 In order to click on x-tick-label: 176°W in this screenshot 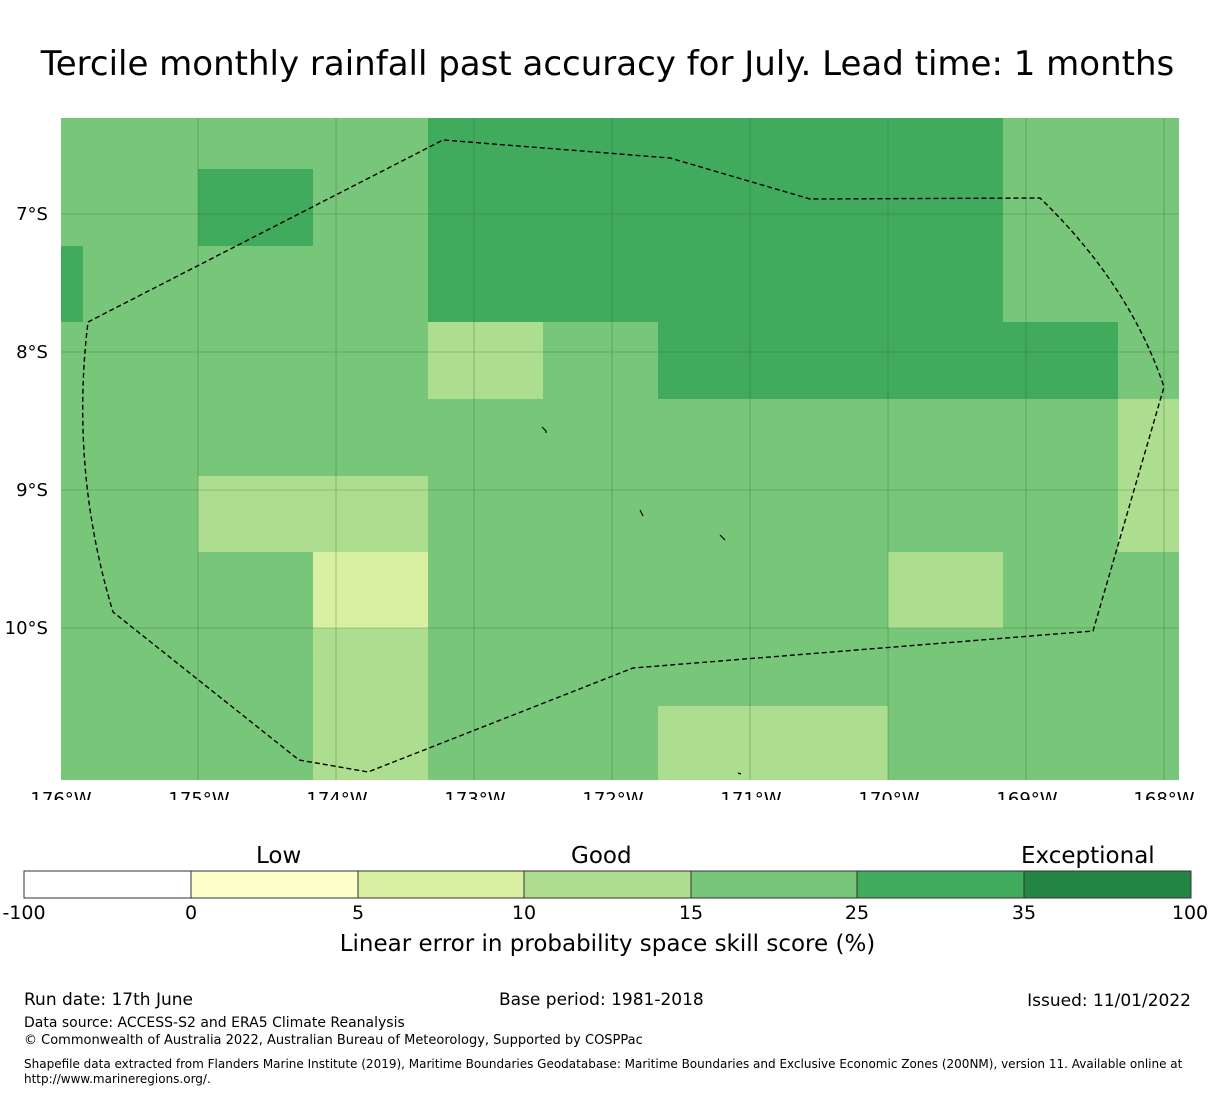, I will do `click(60, 794)`.